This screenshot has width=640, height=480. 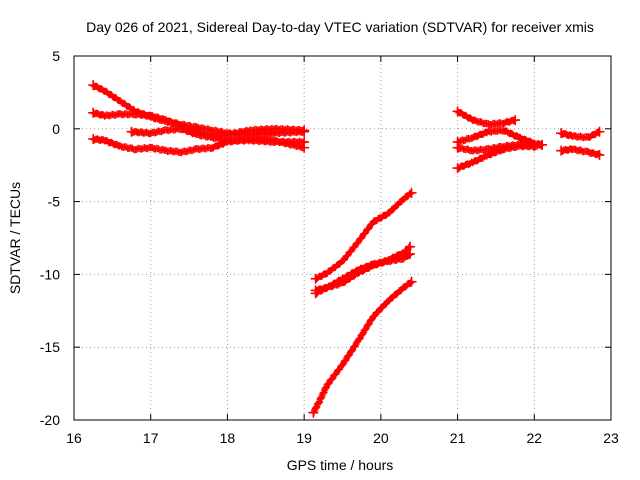 I want to click on y-tick-label: 5, so click(x=56, y=56).